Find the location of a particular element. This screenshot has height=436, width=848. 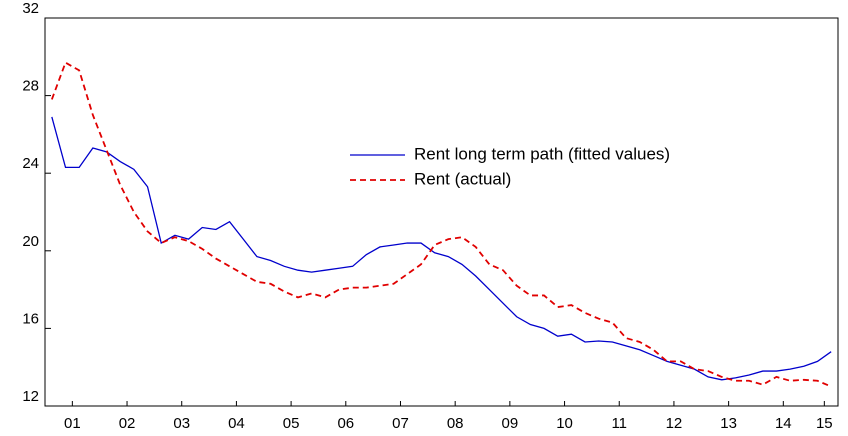

y-tick-label: 20 is located at coordinates (30, 241).